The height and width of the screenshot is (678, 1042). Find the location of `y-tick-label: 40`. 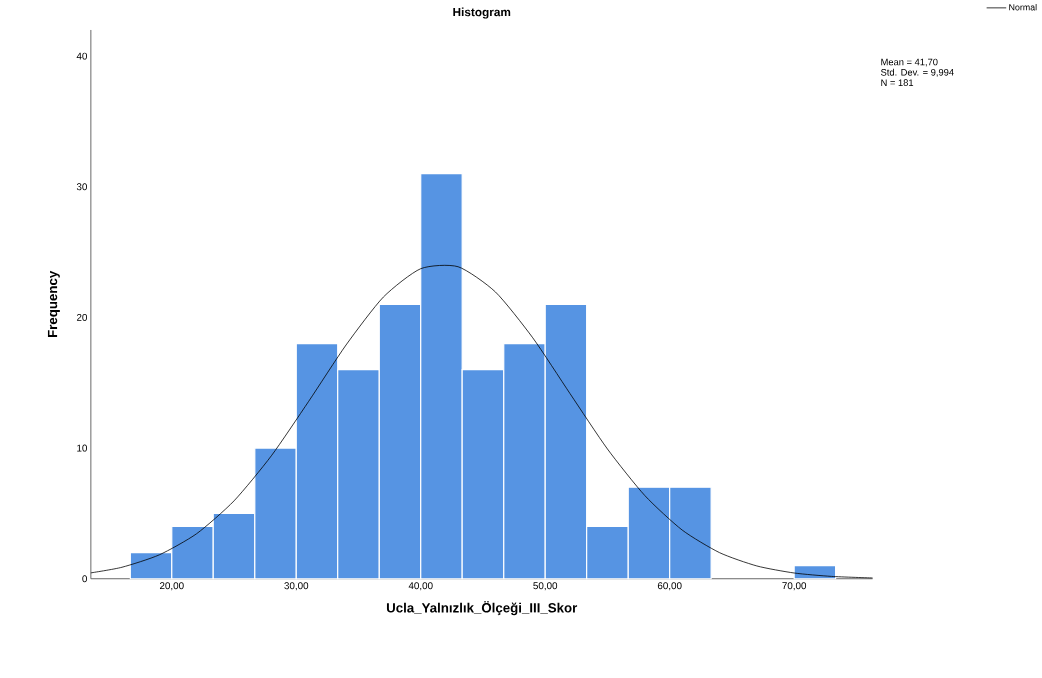

y-tick-label: 40 is located at coordinates (82, 56).